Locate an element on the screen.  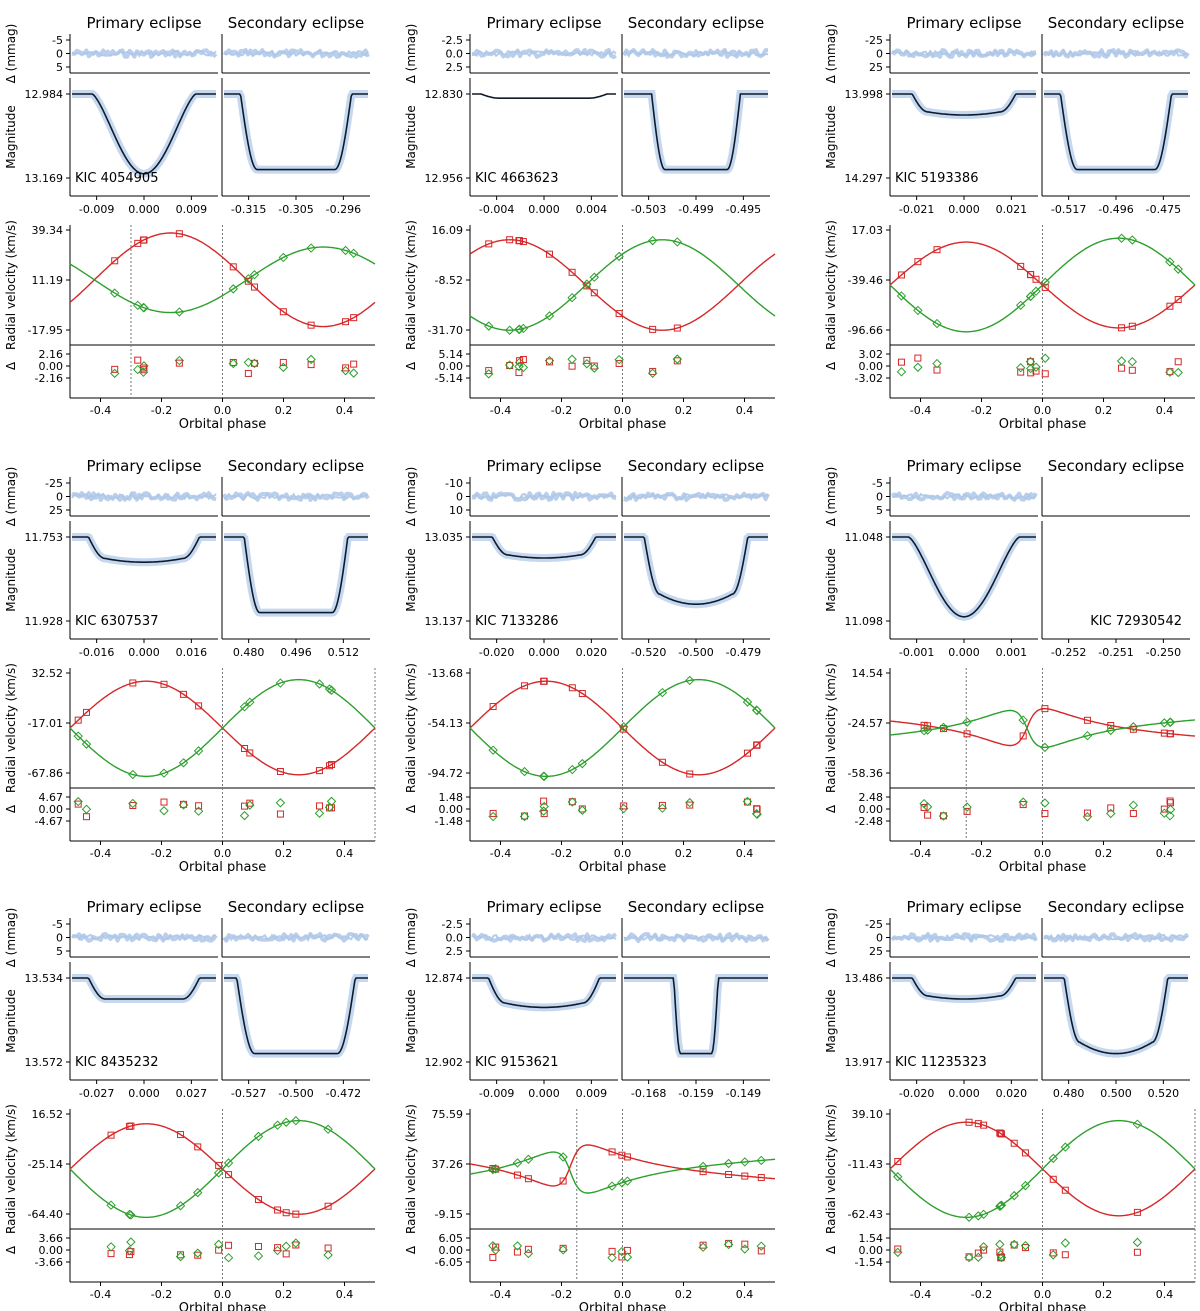
orbital-phase-tick-label: 0.4 is located at coordinates (1165, 1294).